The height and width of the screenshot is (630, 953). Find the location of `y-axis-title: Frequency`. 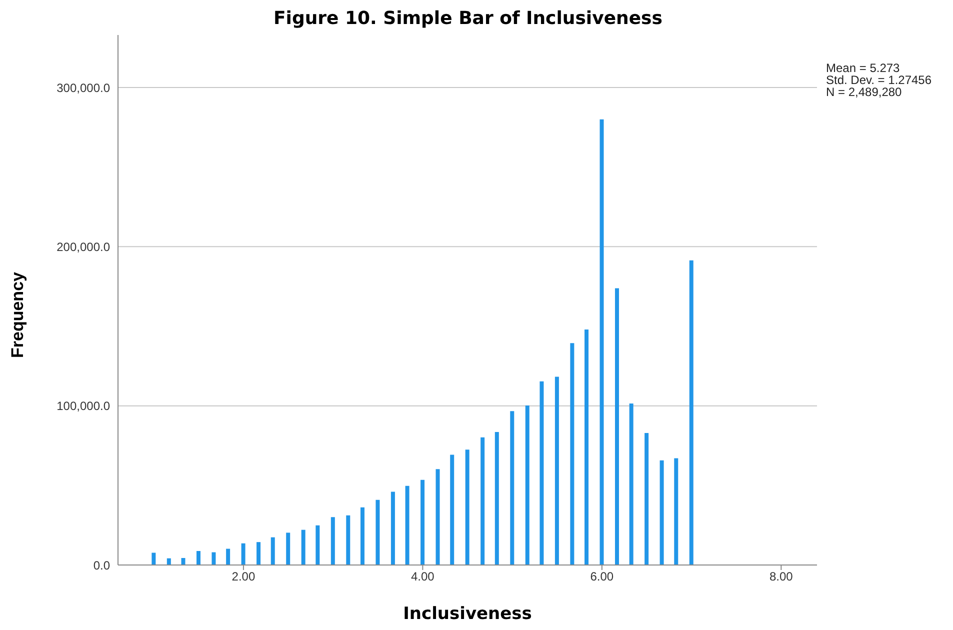

y-axis-title: Frequency is located at coordinates (18, 315).